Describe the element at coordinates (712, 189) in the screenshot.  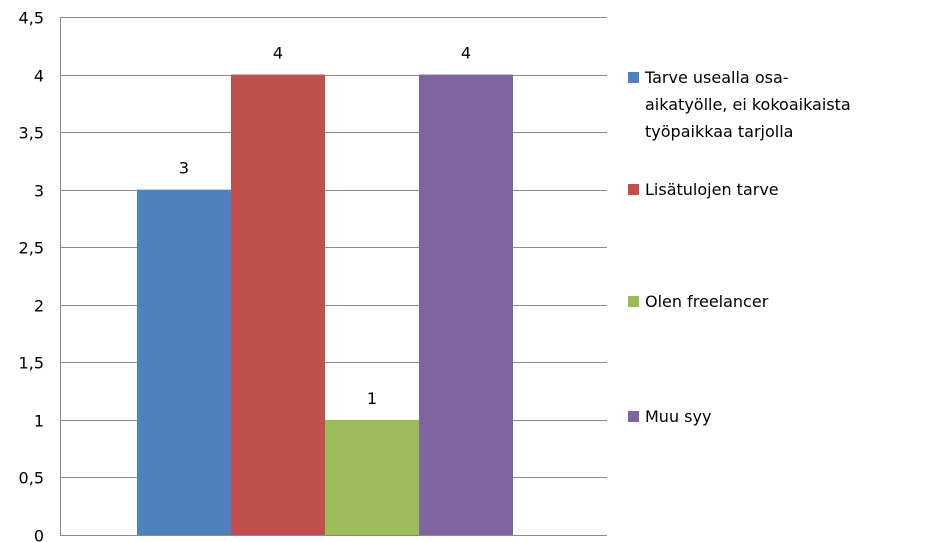
I see `legend-label-2: Lisätulojen tarve` at that location.